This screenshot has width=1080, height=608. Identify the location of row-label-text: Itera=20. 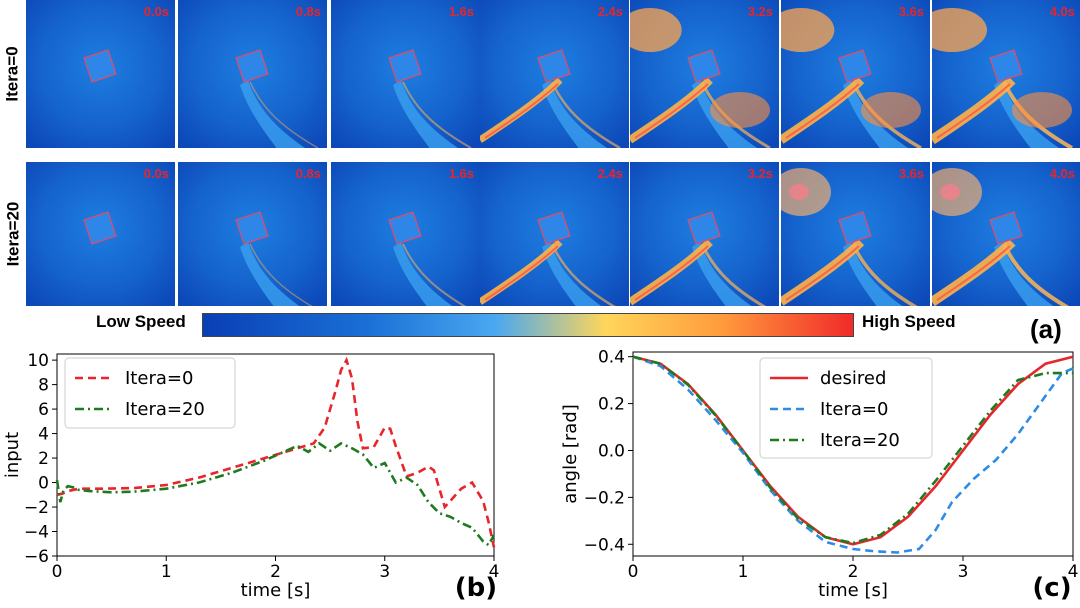
(12, 234).